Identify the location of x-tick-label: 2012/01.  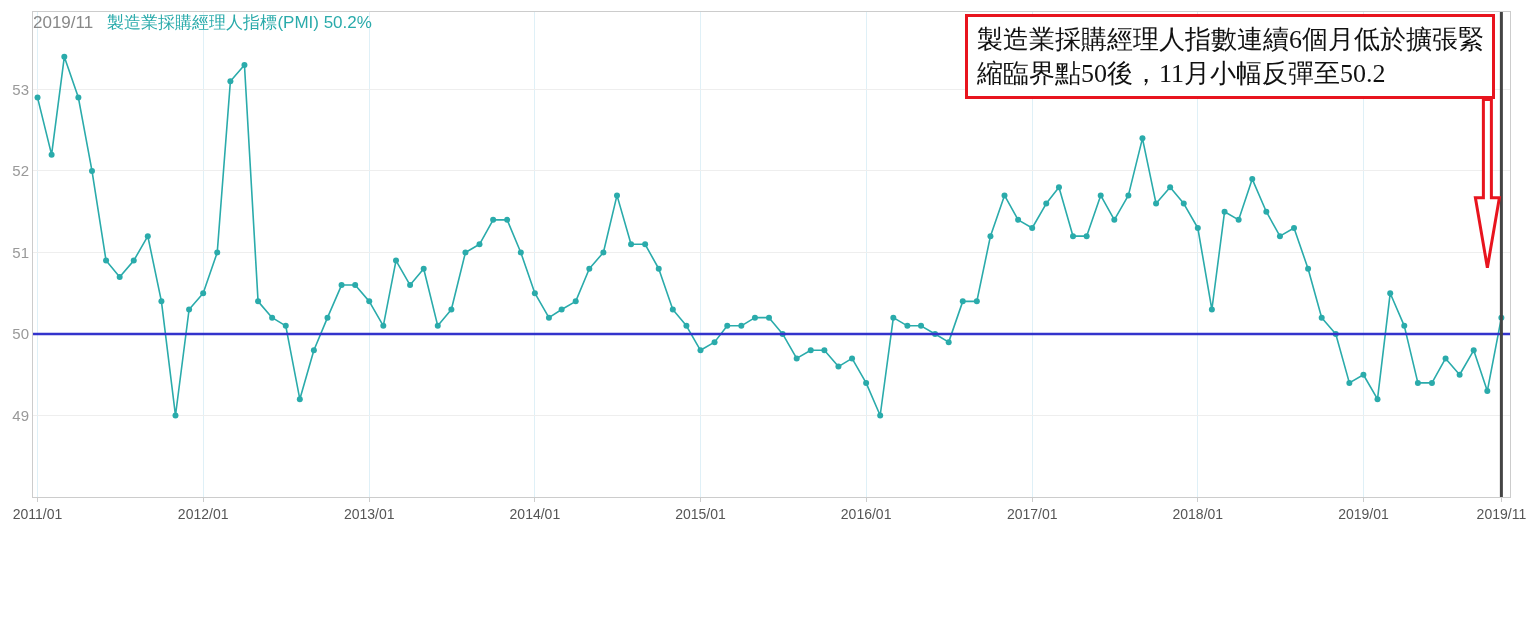
(203, 513).